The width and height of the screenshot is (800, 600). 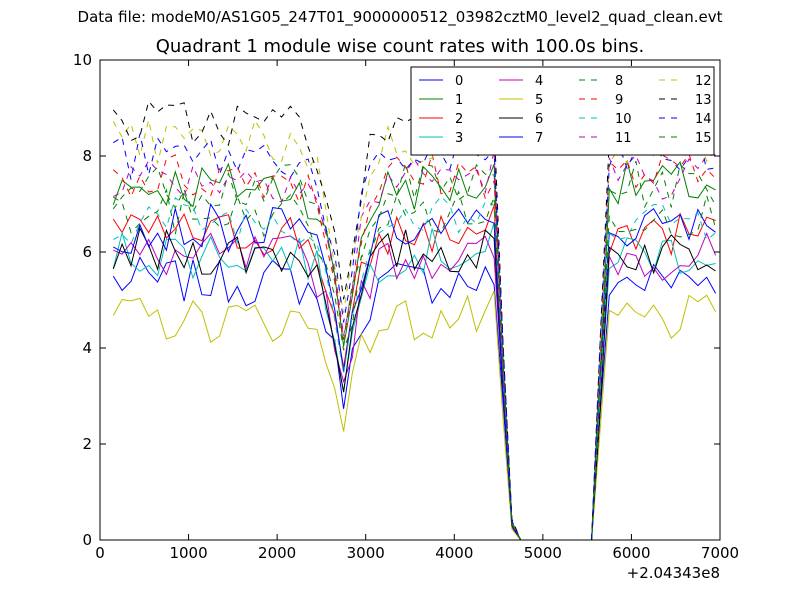 What do you see at coordinates (539, 100) in the screenshot?
I see `legend-label-5: 5` at bounding box center [539, 100].